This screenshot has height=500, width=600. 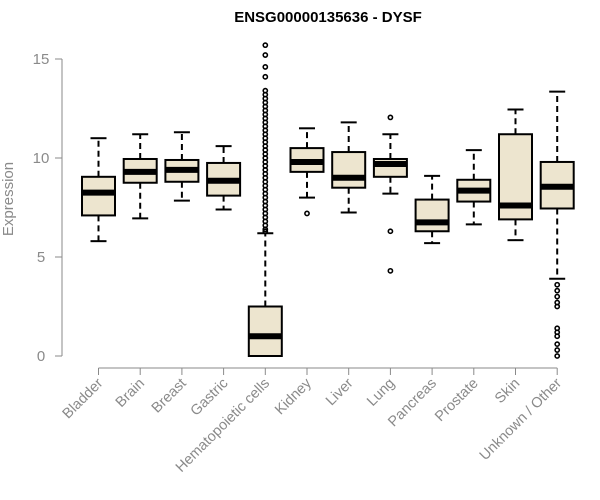 I want to click on y-axis: 0 5 10 15, so click(x=48, y=208).